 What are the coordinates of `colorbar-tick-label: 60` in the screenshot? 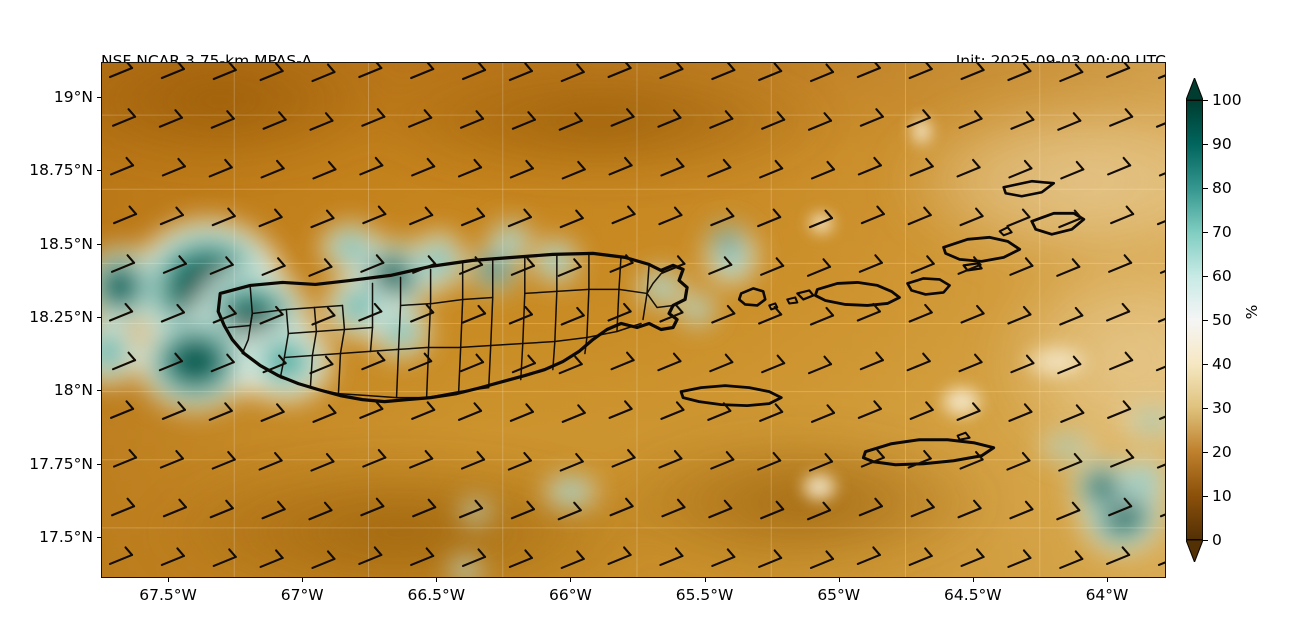 It's located at (1222, 276).